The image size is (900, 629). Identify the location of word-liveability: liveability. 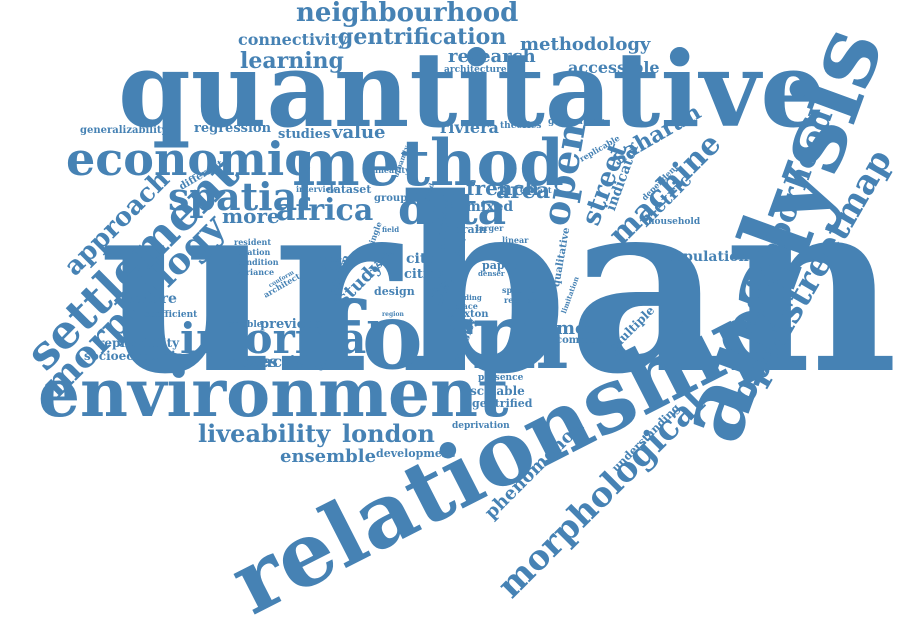
(264, 433).